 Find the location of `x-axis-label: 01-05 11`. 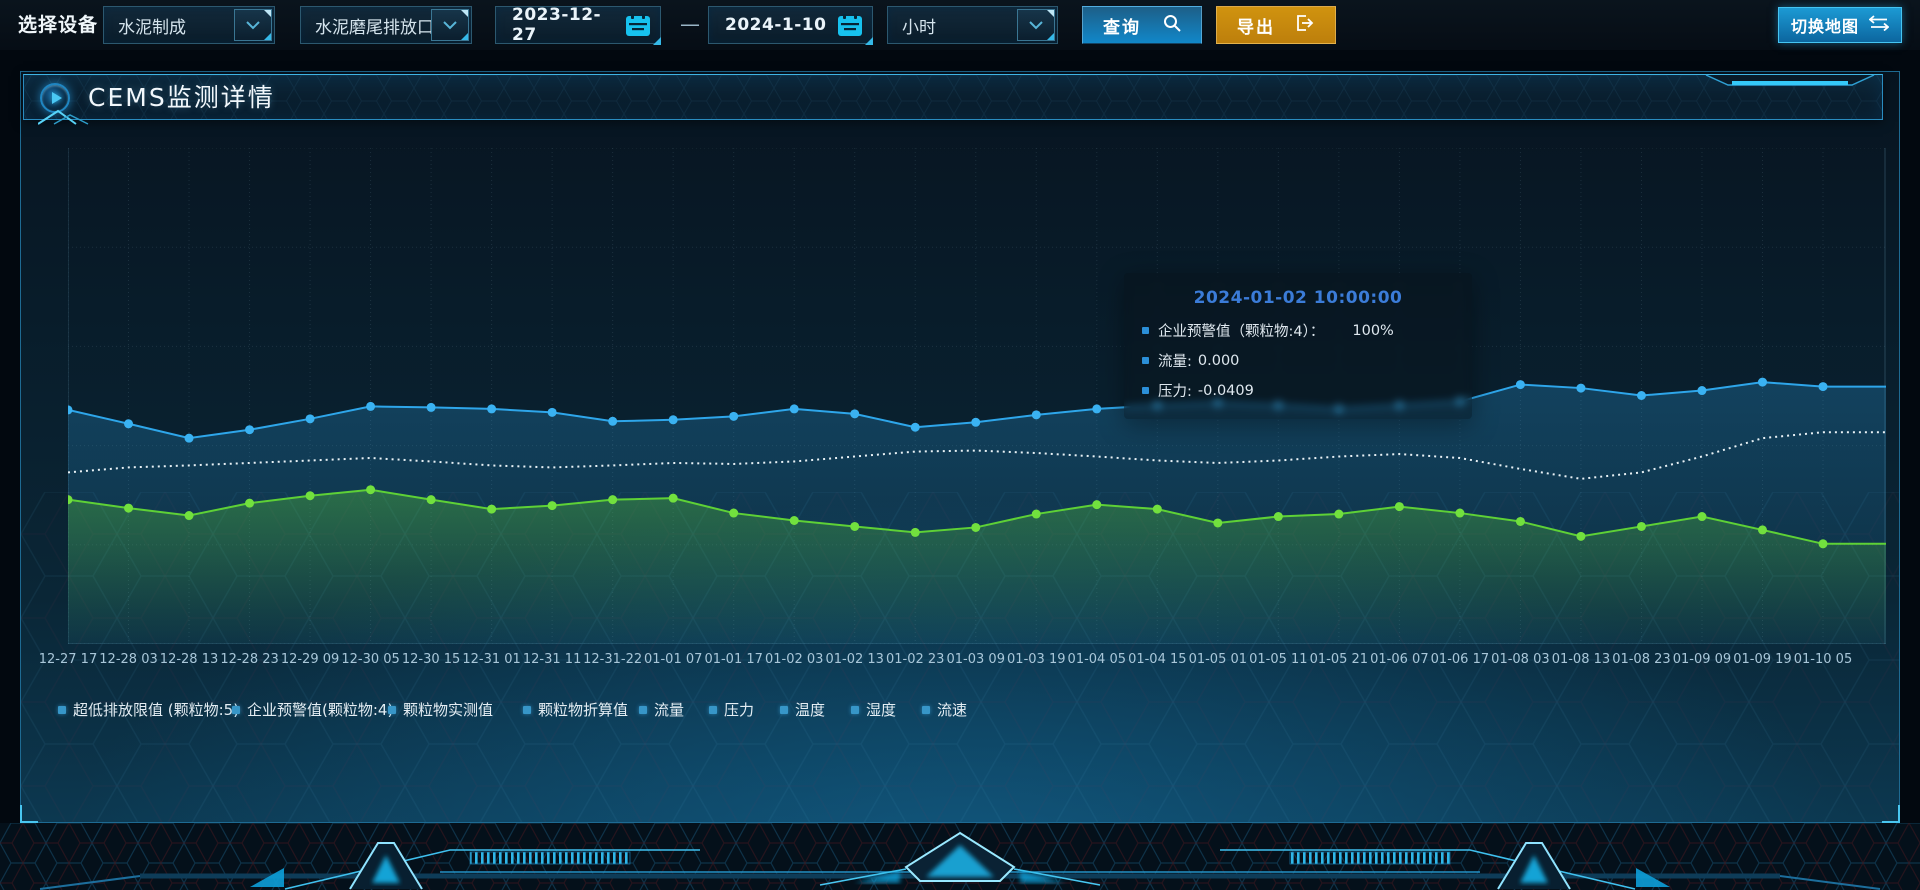

x-axis-label: 01-05 11 is located at coordinates (1278, 659).